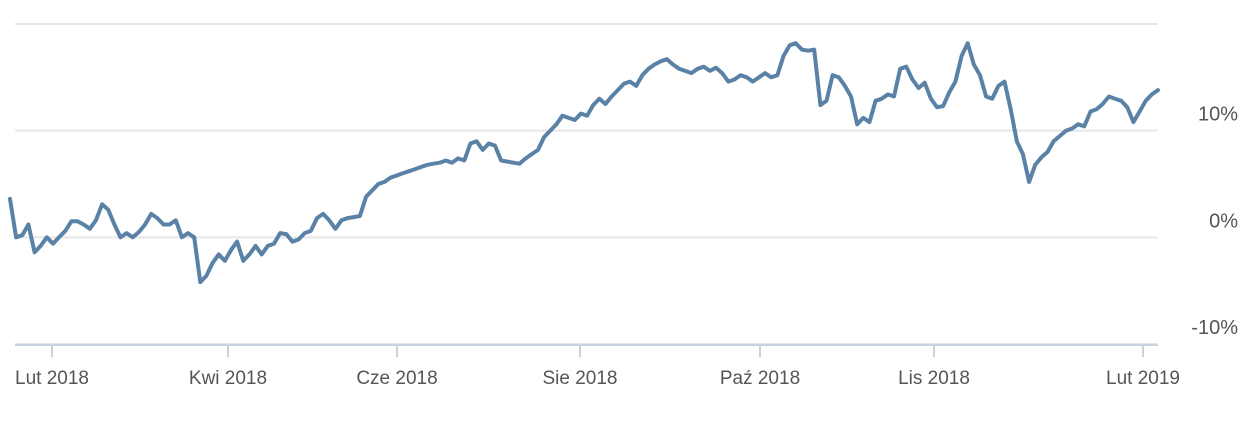 The image size is (1251, 438). I want to click on y-tick-label: -10%, so click(1214, 328).